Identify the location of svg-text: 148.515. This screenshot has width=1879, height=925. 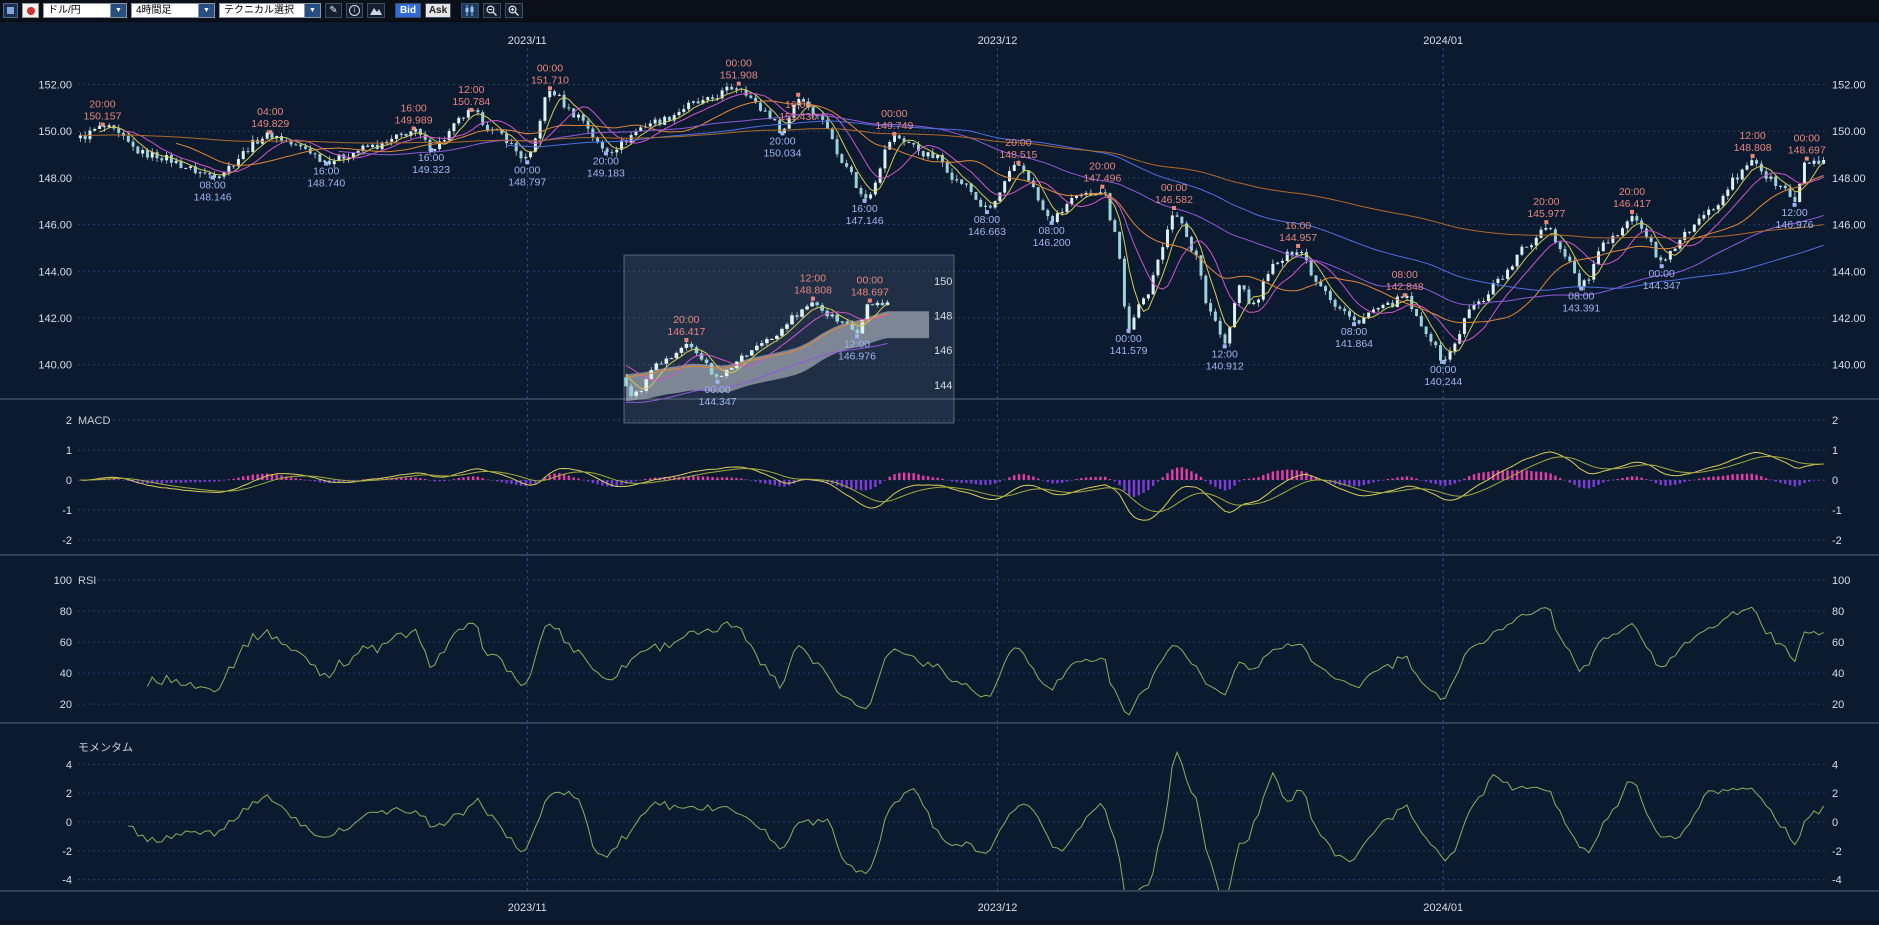
(1018, 155).